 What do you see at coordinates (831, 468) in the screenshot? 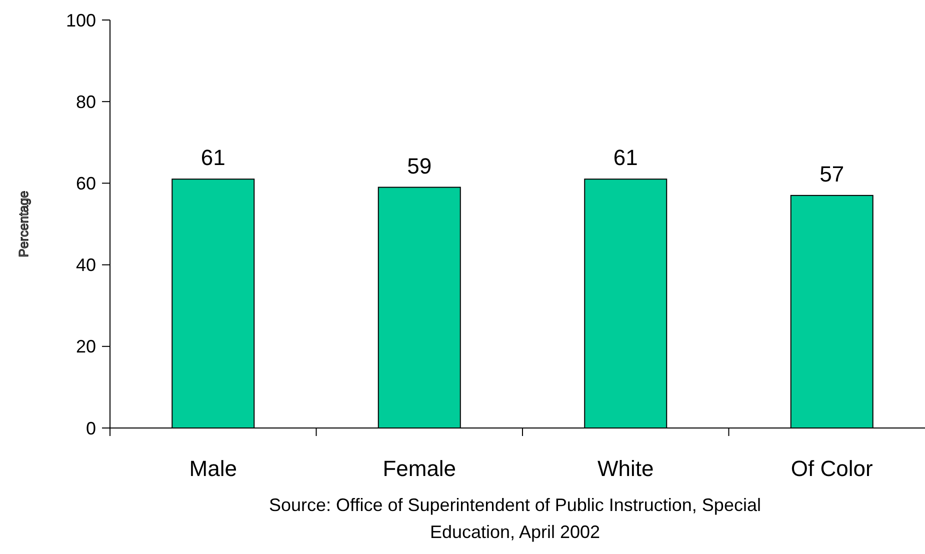
I see `x-tick-label: Of Color` at bounding box center [831, 468].